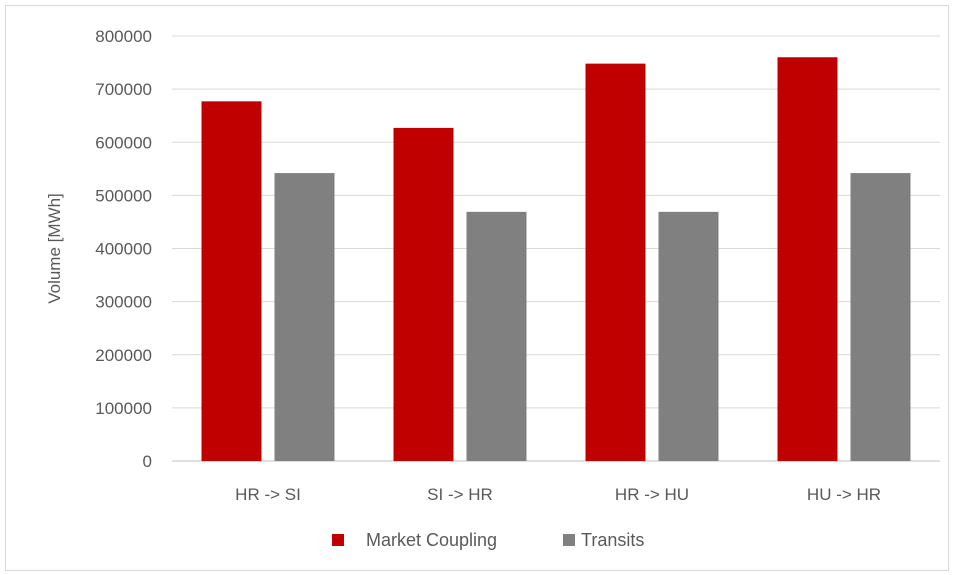 This screenshot has width=956, height=575. I want to click on y-tick-label: 400000, so click(123, 249).